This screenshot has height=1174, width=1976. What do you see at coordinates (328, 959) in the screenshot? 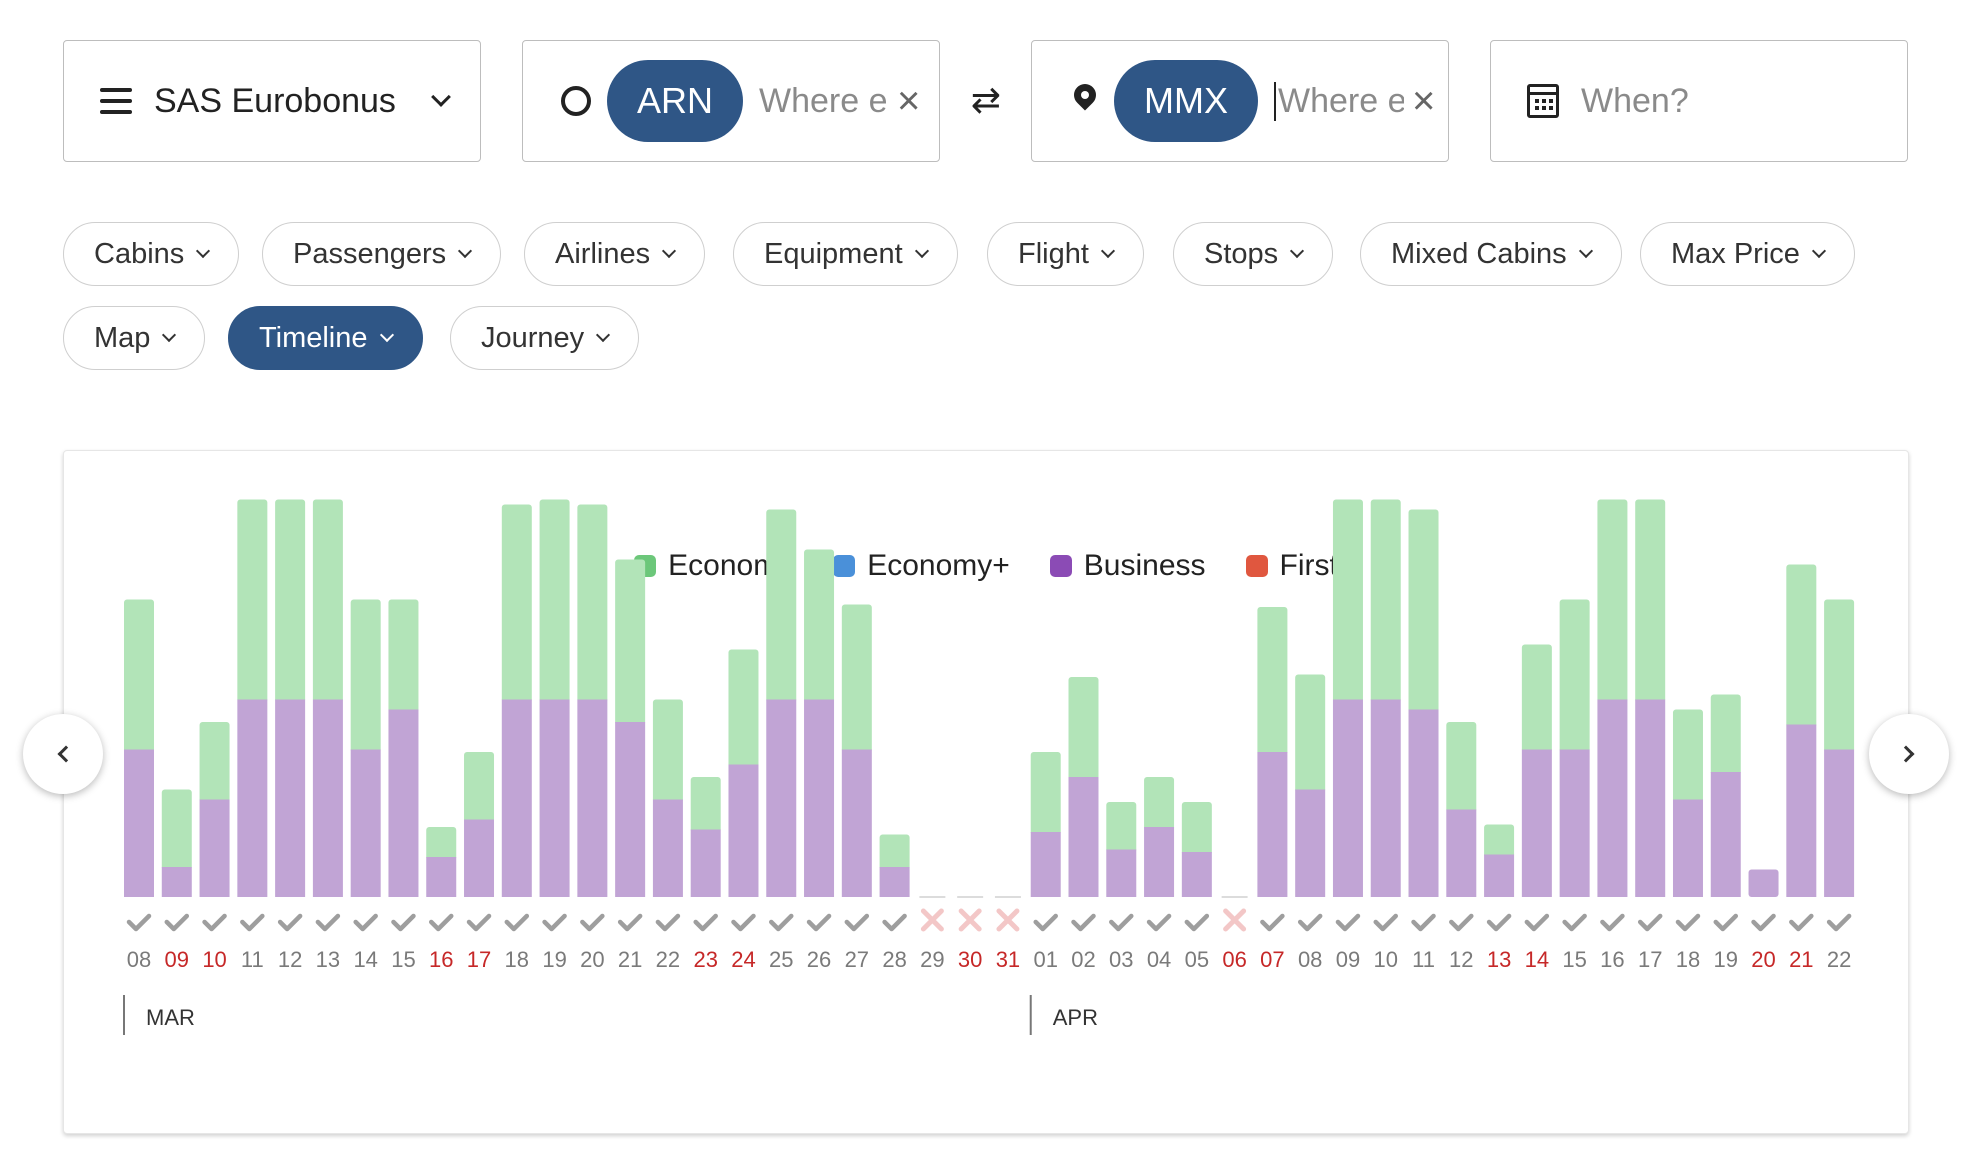
I see `date-label: 13` at bounding box center [328, 959].